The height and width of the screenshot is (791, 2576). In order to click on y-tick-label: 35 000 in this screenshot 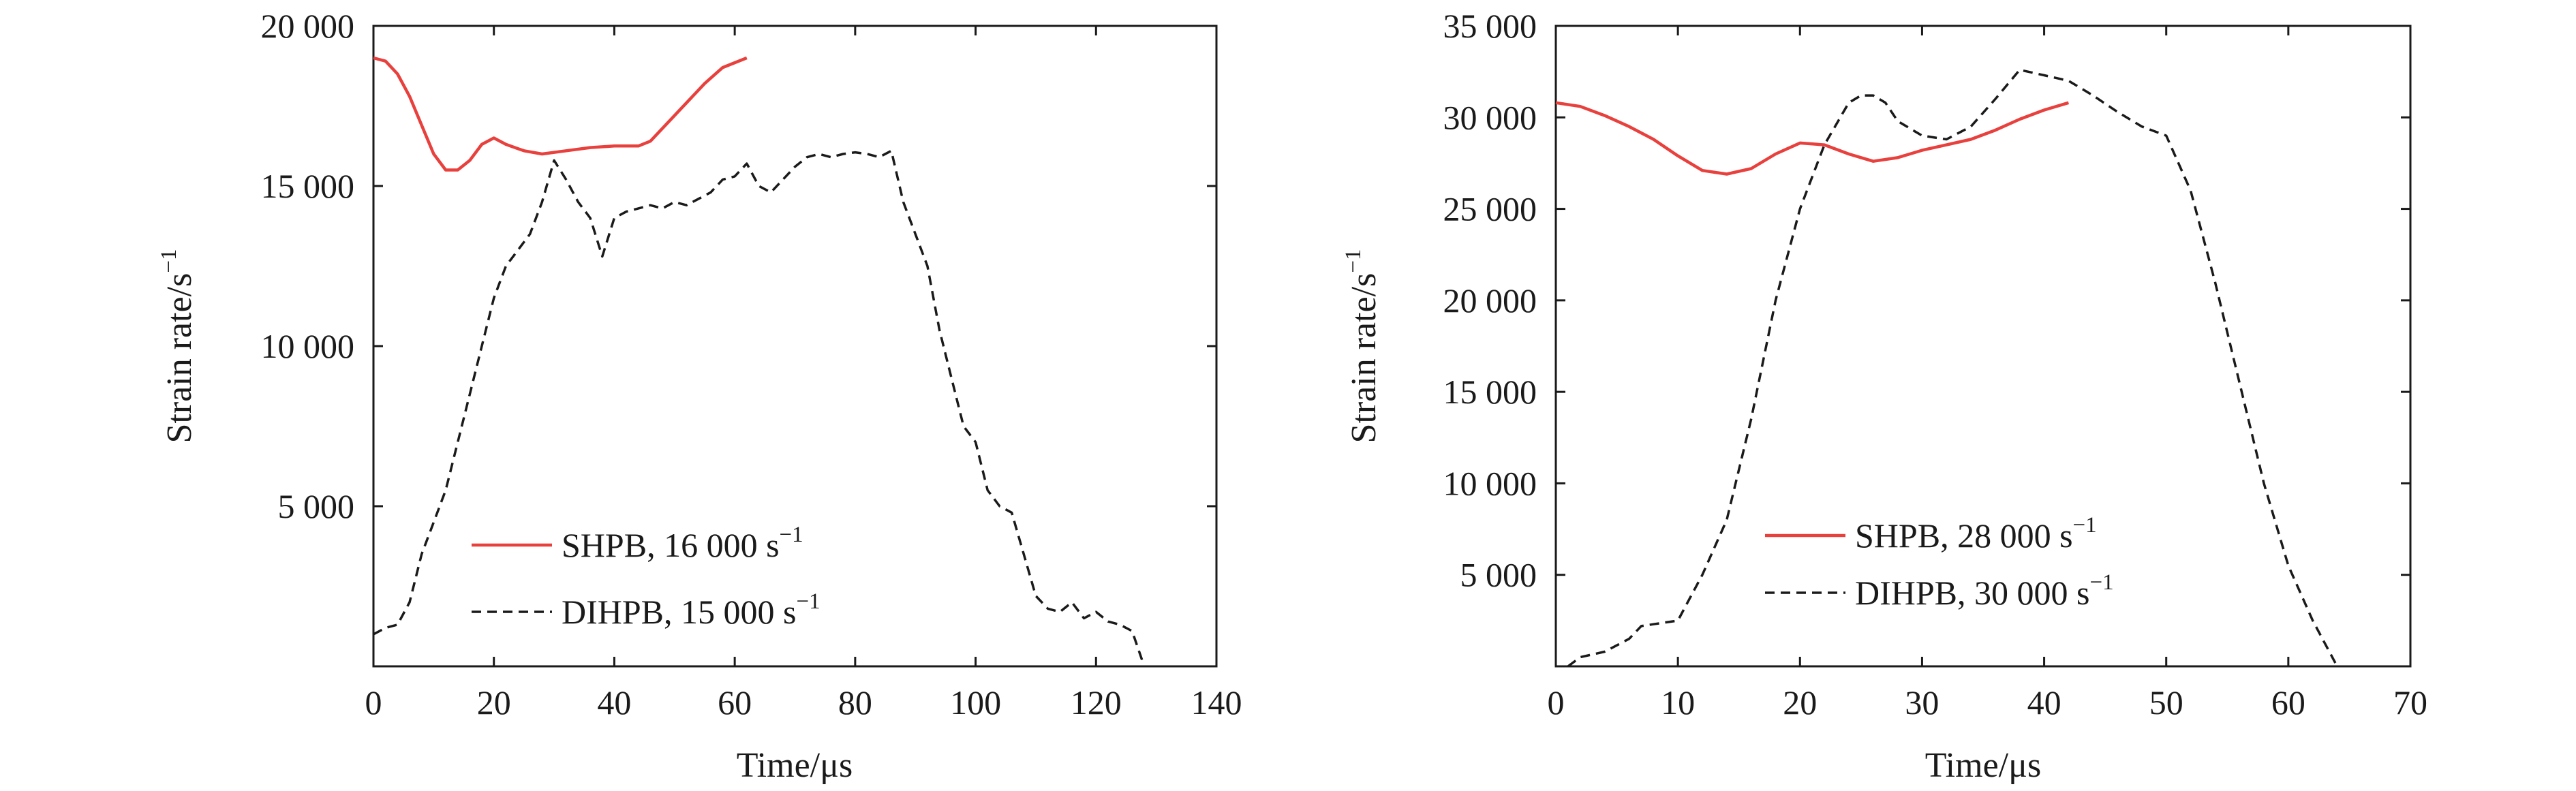, I will do `click(1490, 26)`.